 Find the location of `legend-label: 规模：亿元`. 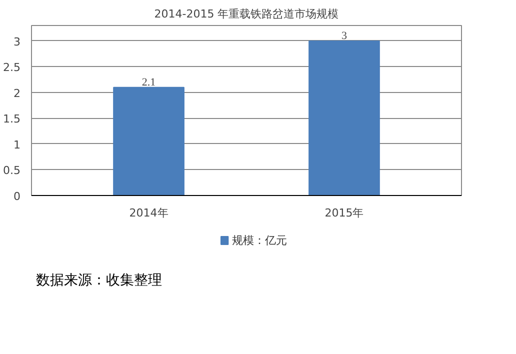

legend-label: 规模：亿元 is located at coordinates (259, 240).